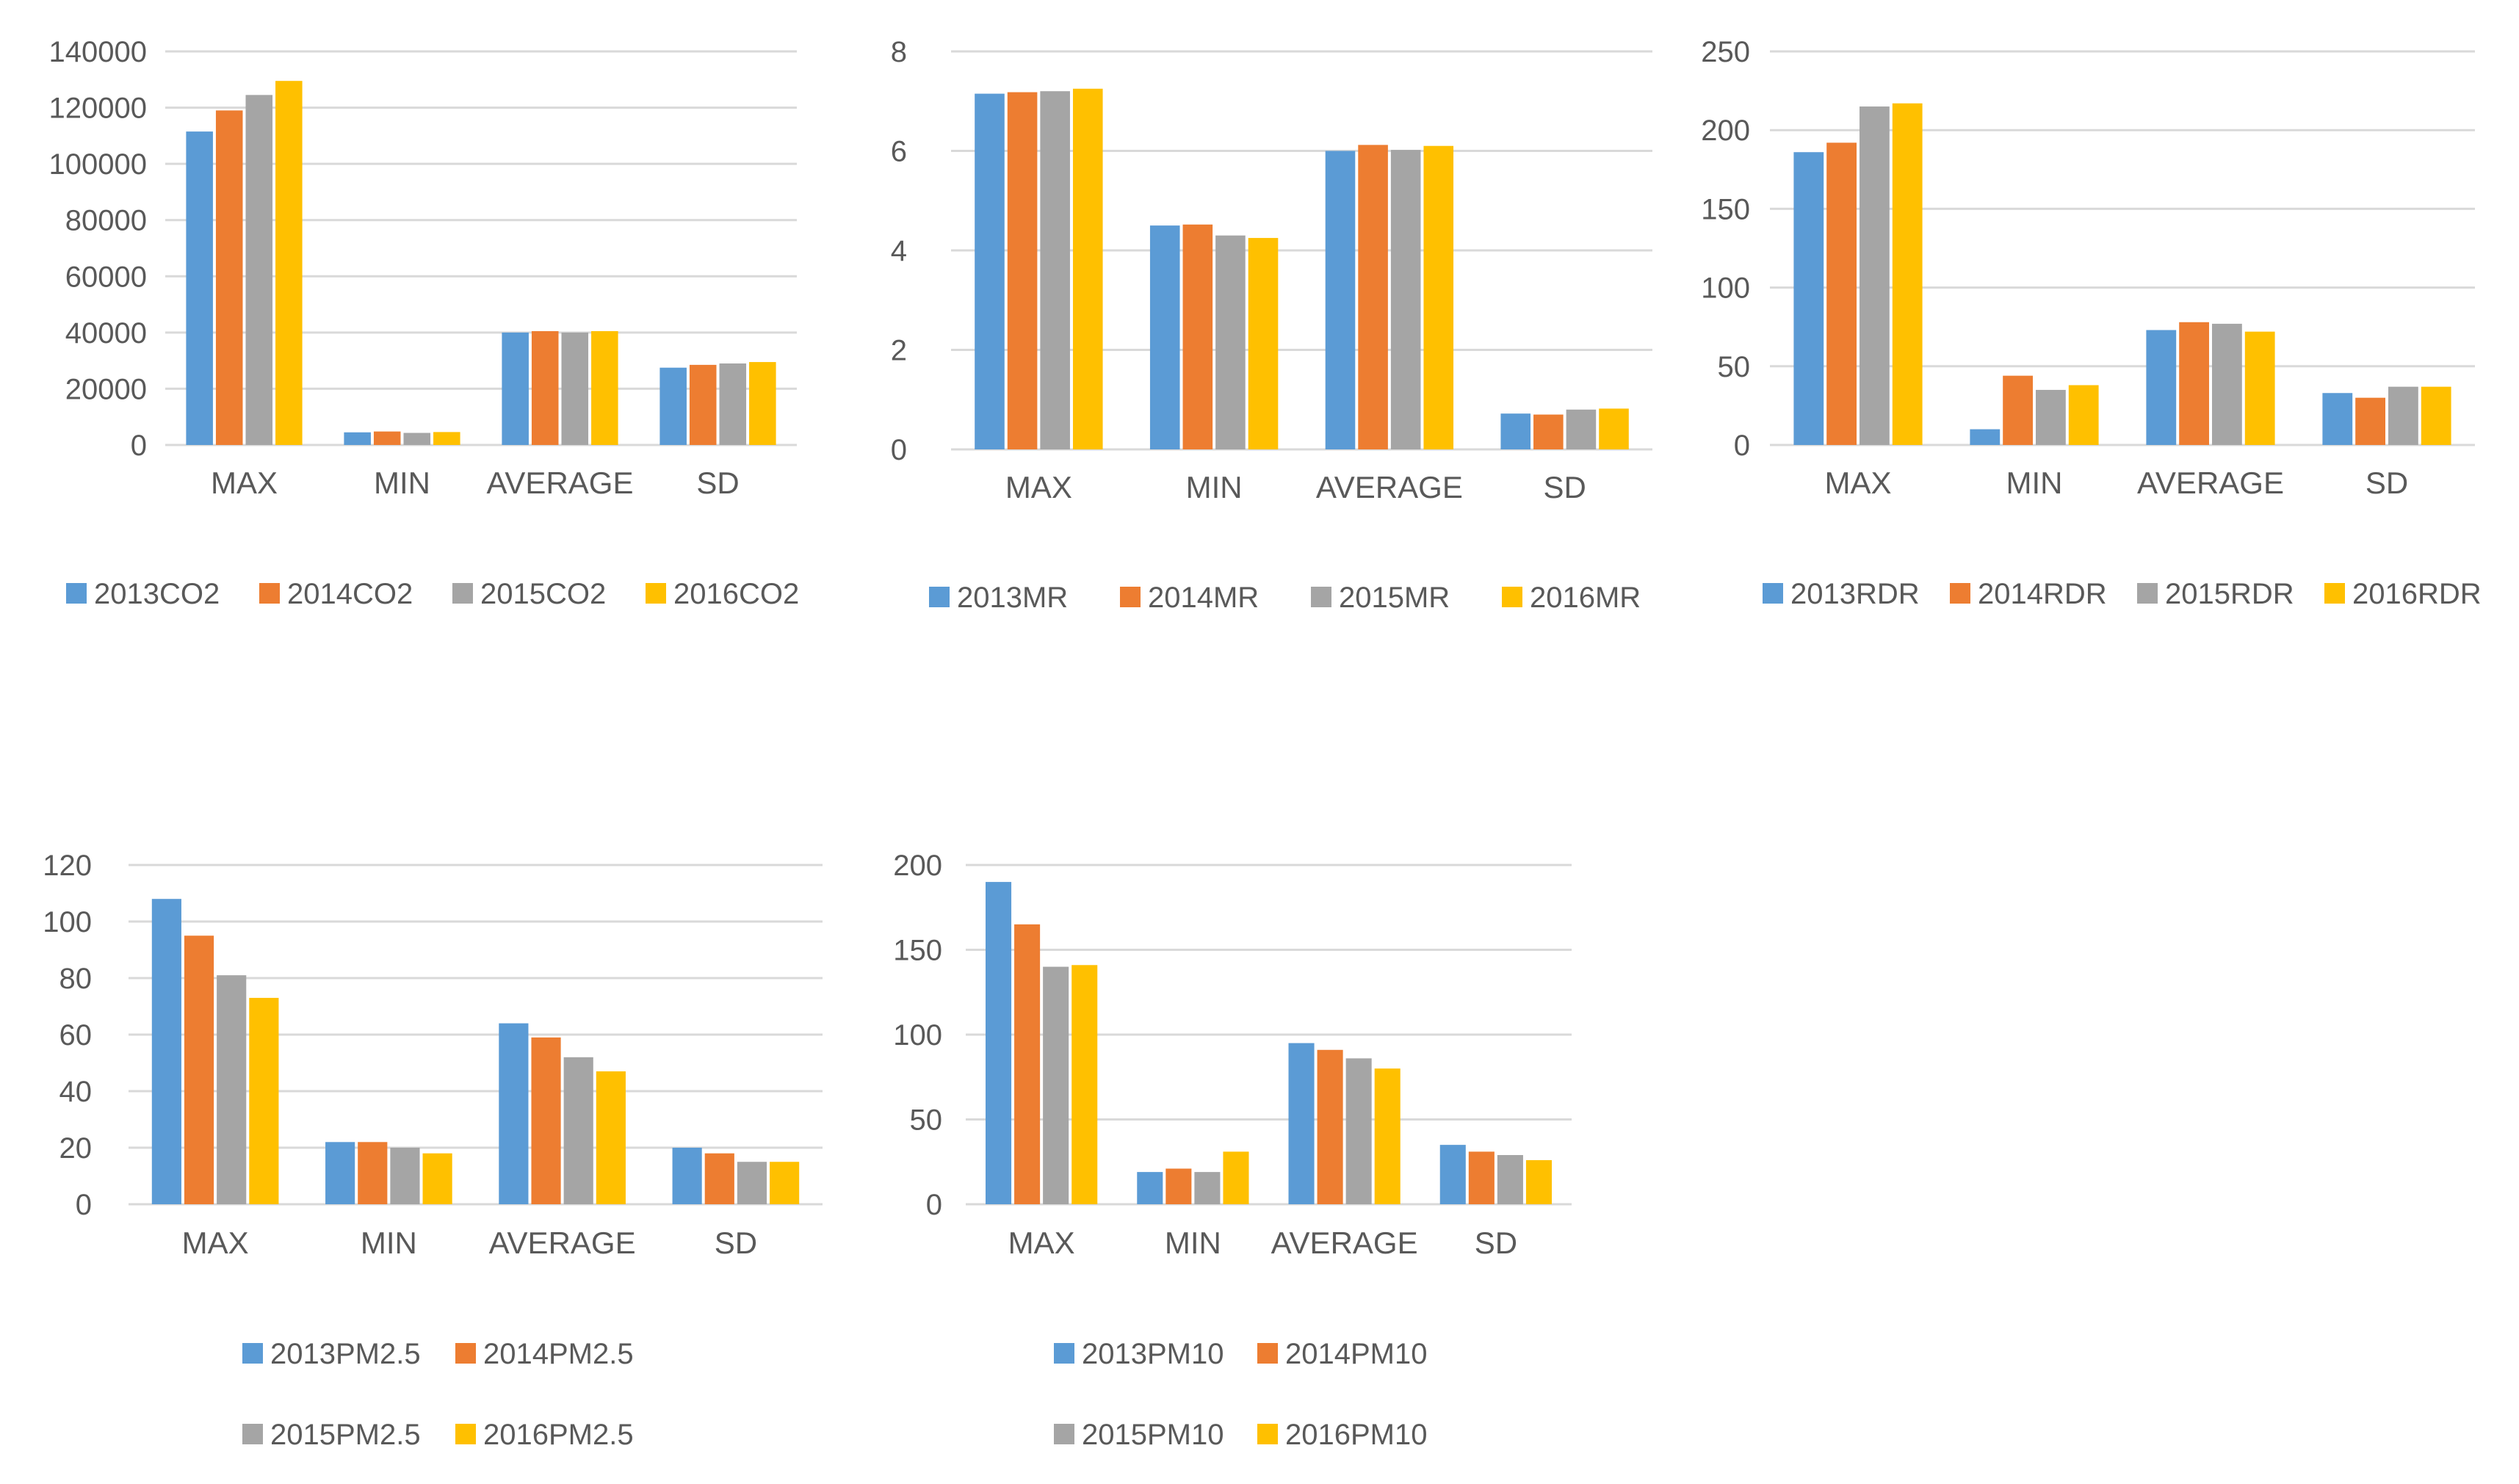 The image size is (2519, 1484). Describe the element at coordinates (2018, 410) in the screenshot. I see `bar-2014rdr-min` at that location.